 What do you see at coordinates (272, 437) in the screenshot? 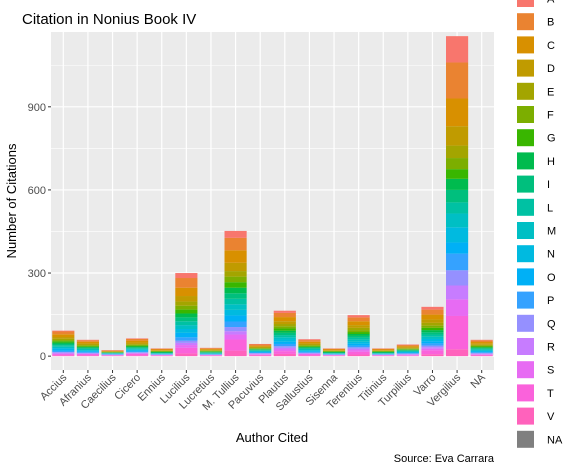
I see `x-axis-title: Author Cited` at bounding box center [272, 437].